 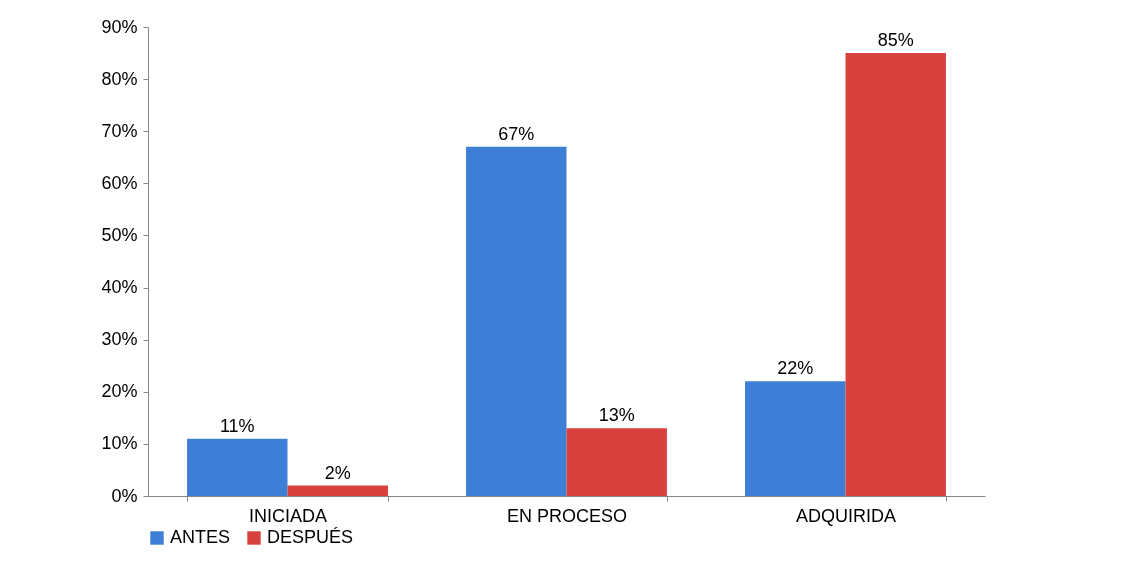 What do you see at coordinates (119, 234) in the screenshot?
I see `y-tick-label: 50%` at bounding box center [119, 234].